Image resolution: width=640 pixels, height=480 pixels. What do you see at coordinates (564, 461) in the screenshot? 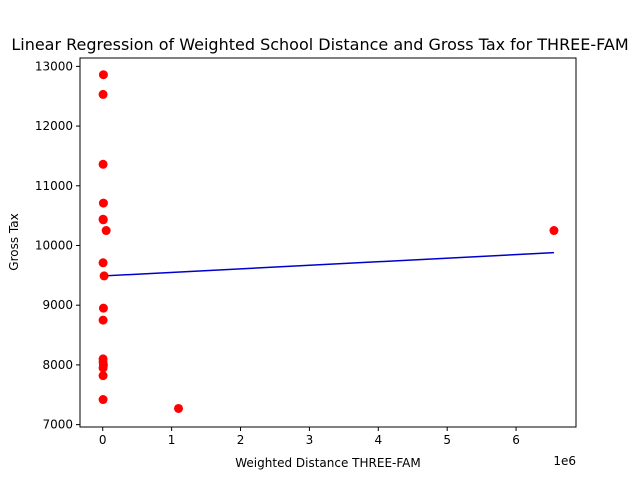
I see `x-offset-label: 1e6` at bounding box center [564, 461].